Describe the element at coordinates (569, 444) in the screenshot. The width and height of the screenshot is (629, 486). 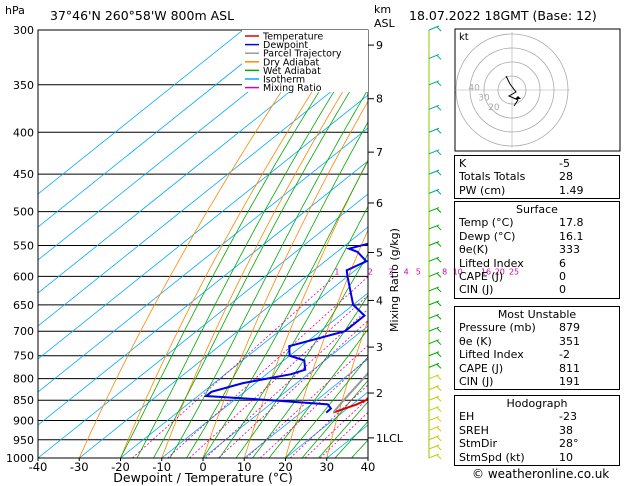
I see `row-value: 28°` at that location.